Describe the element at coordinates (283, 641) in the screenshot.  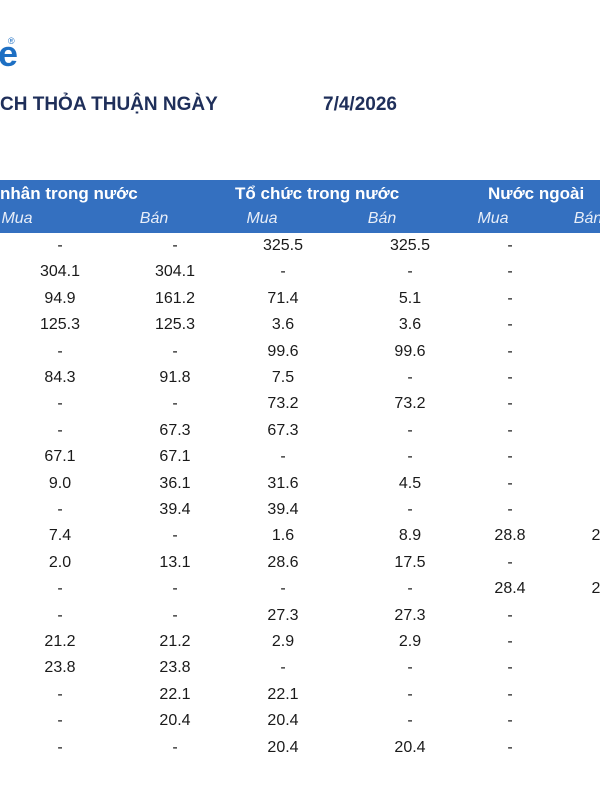
I see `table-cell: 2.9` at that location.